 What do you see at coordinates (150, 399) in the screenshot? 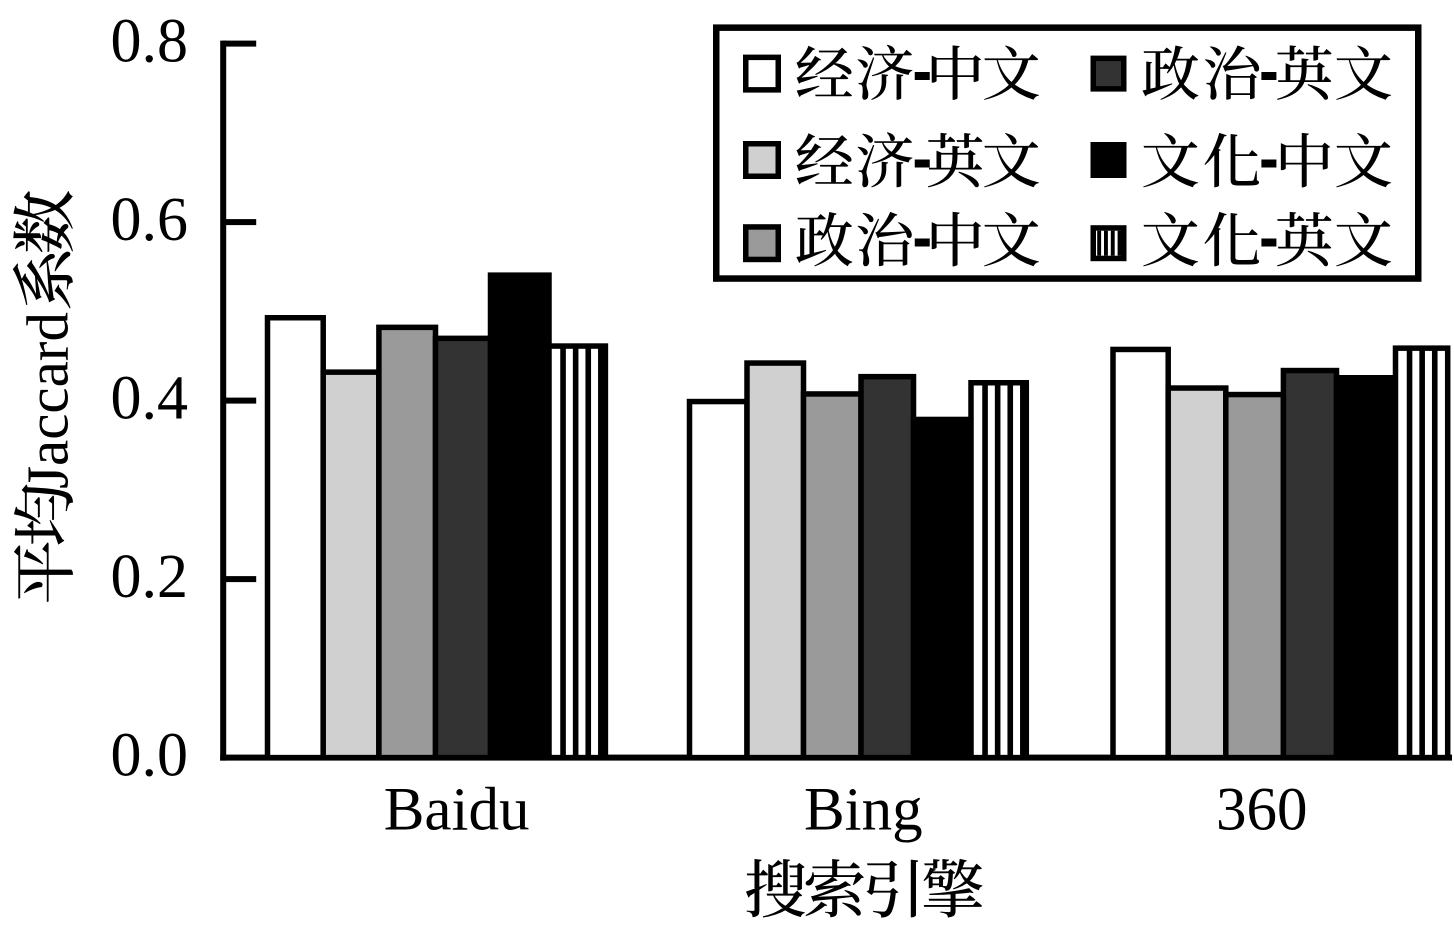
I see `svg-text: 0.4` at bounding box center [150, 399].